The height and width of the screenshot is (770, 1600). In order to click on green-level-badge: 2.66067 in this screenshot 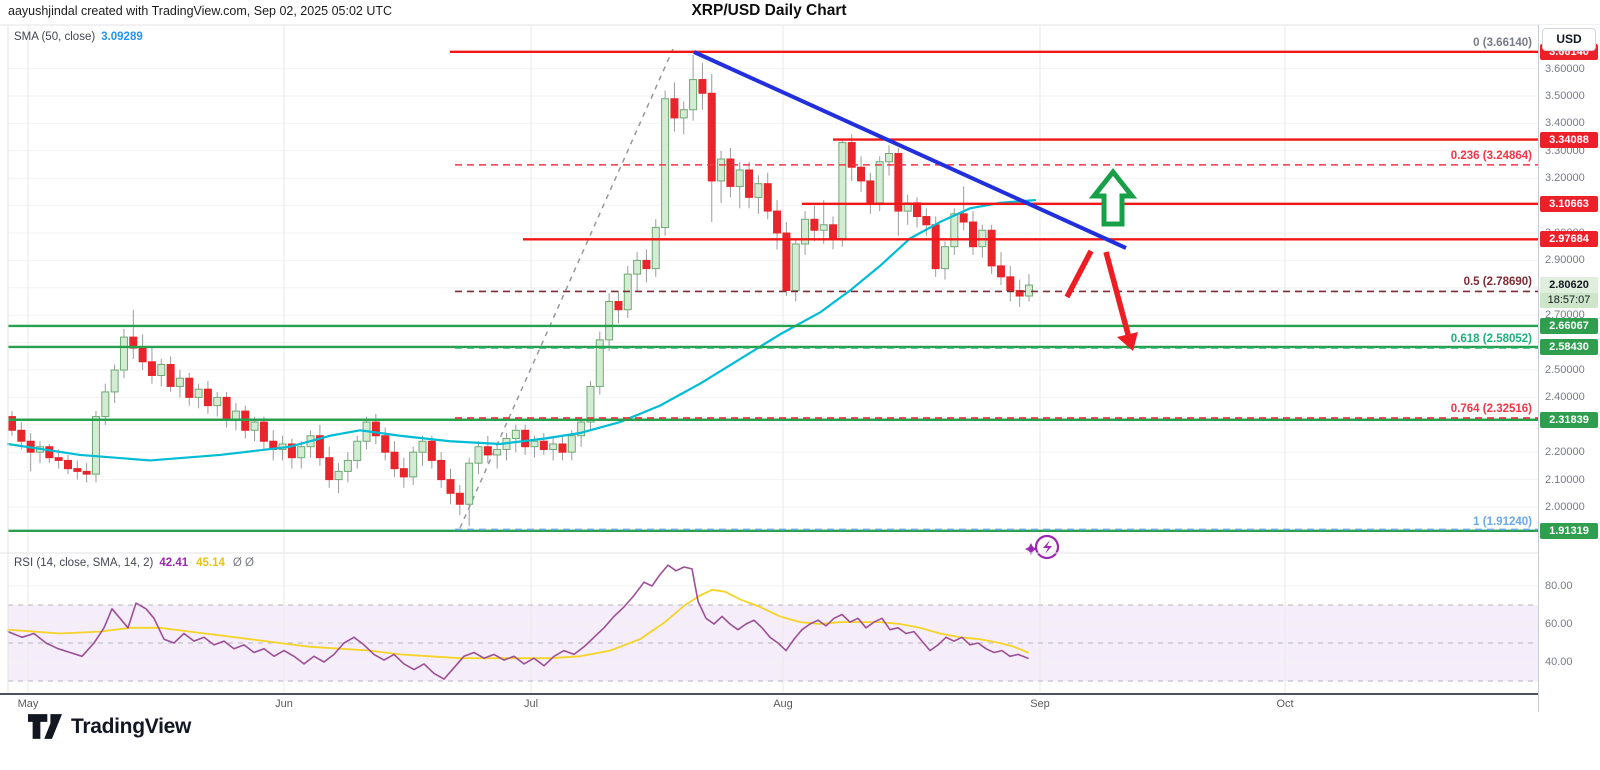, I will do `click(1569, 325)`.